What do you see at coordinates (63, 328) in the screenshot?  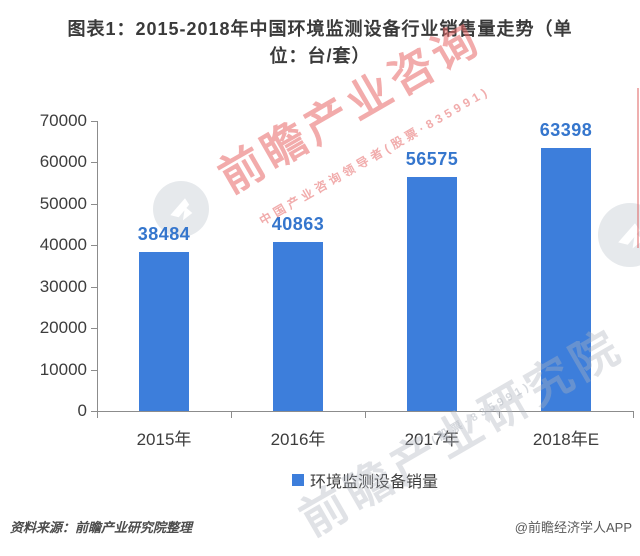 I see `y-axis-label: 20000` at bounding box center [63, 328].